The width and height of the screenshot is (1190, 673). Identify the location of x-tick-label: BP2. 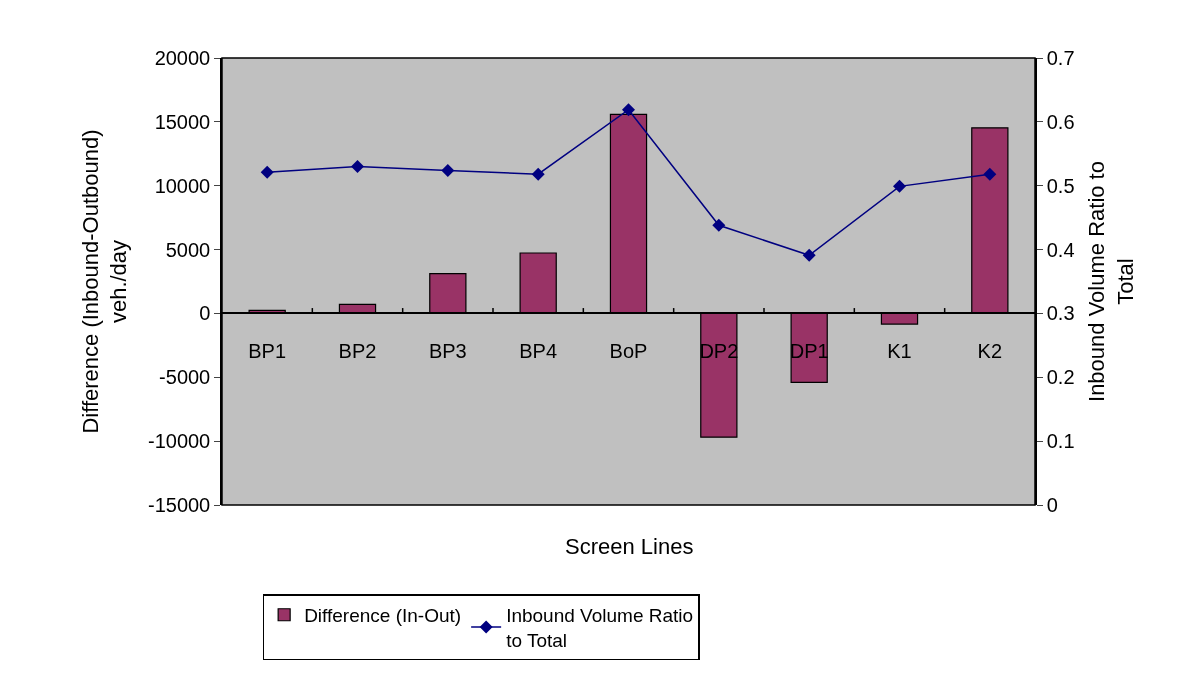
(357, 351).